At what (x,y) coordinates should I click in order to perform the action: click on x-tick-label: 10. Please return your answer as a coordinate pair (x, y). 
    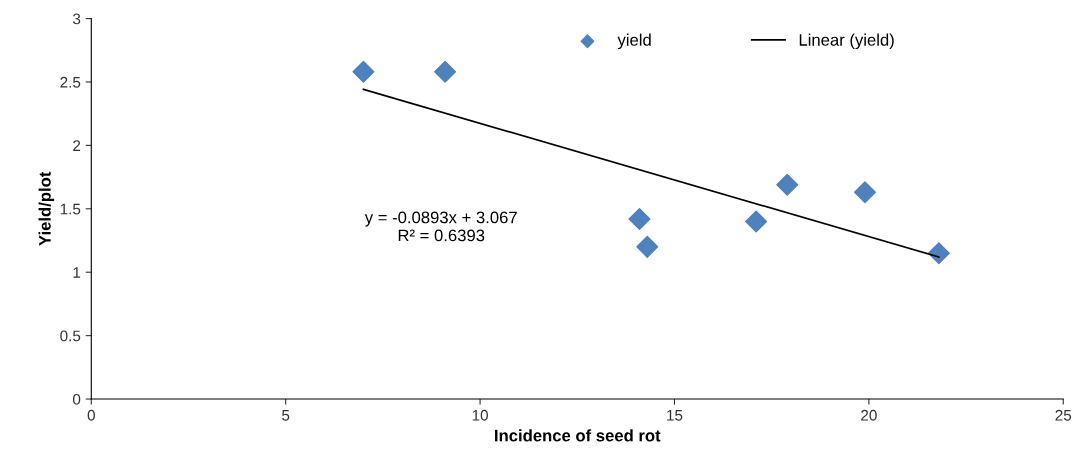
    Looking at the image, I should click on (480, 415).